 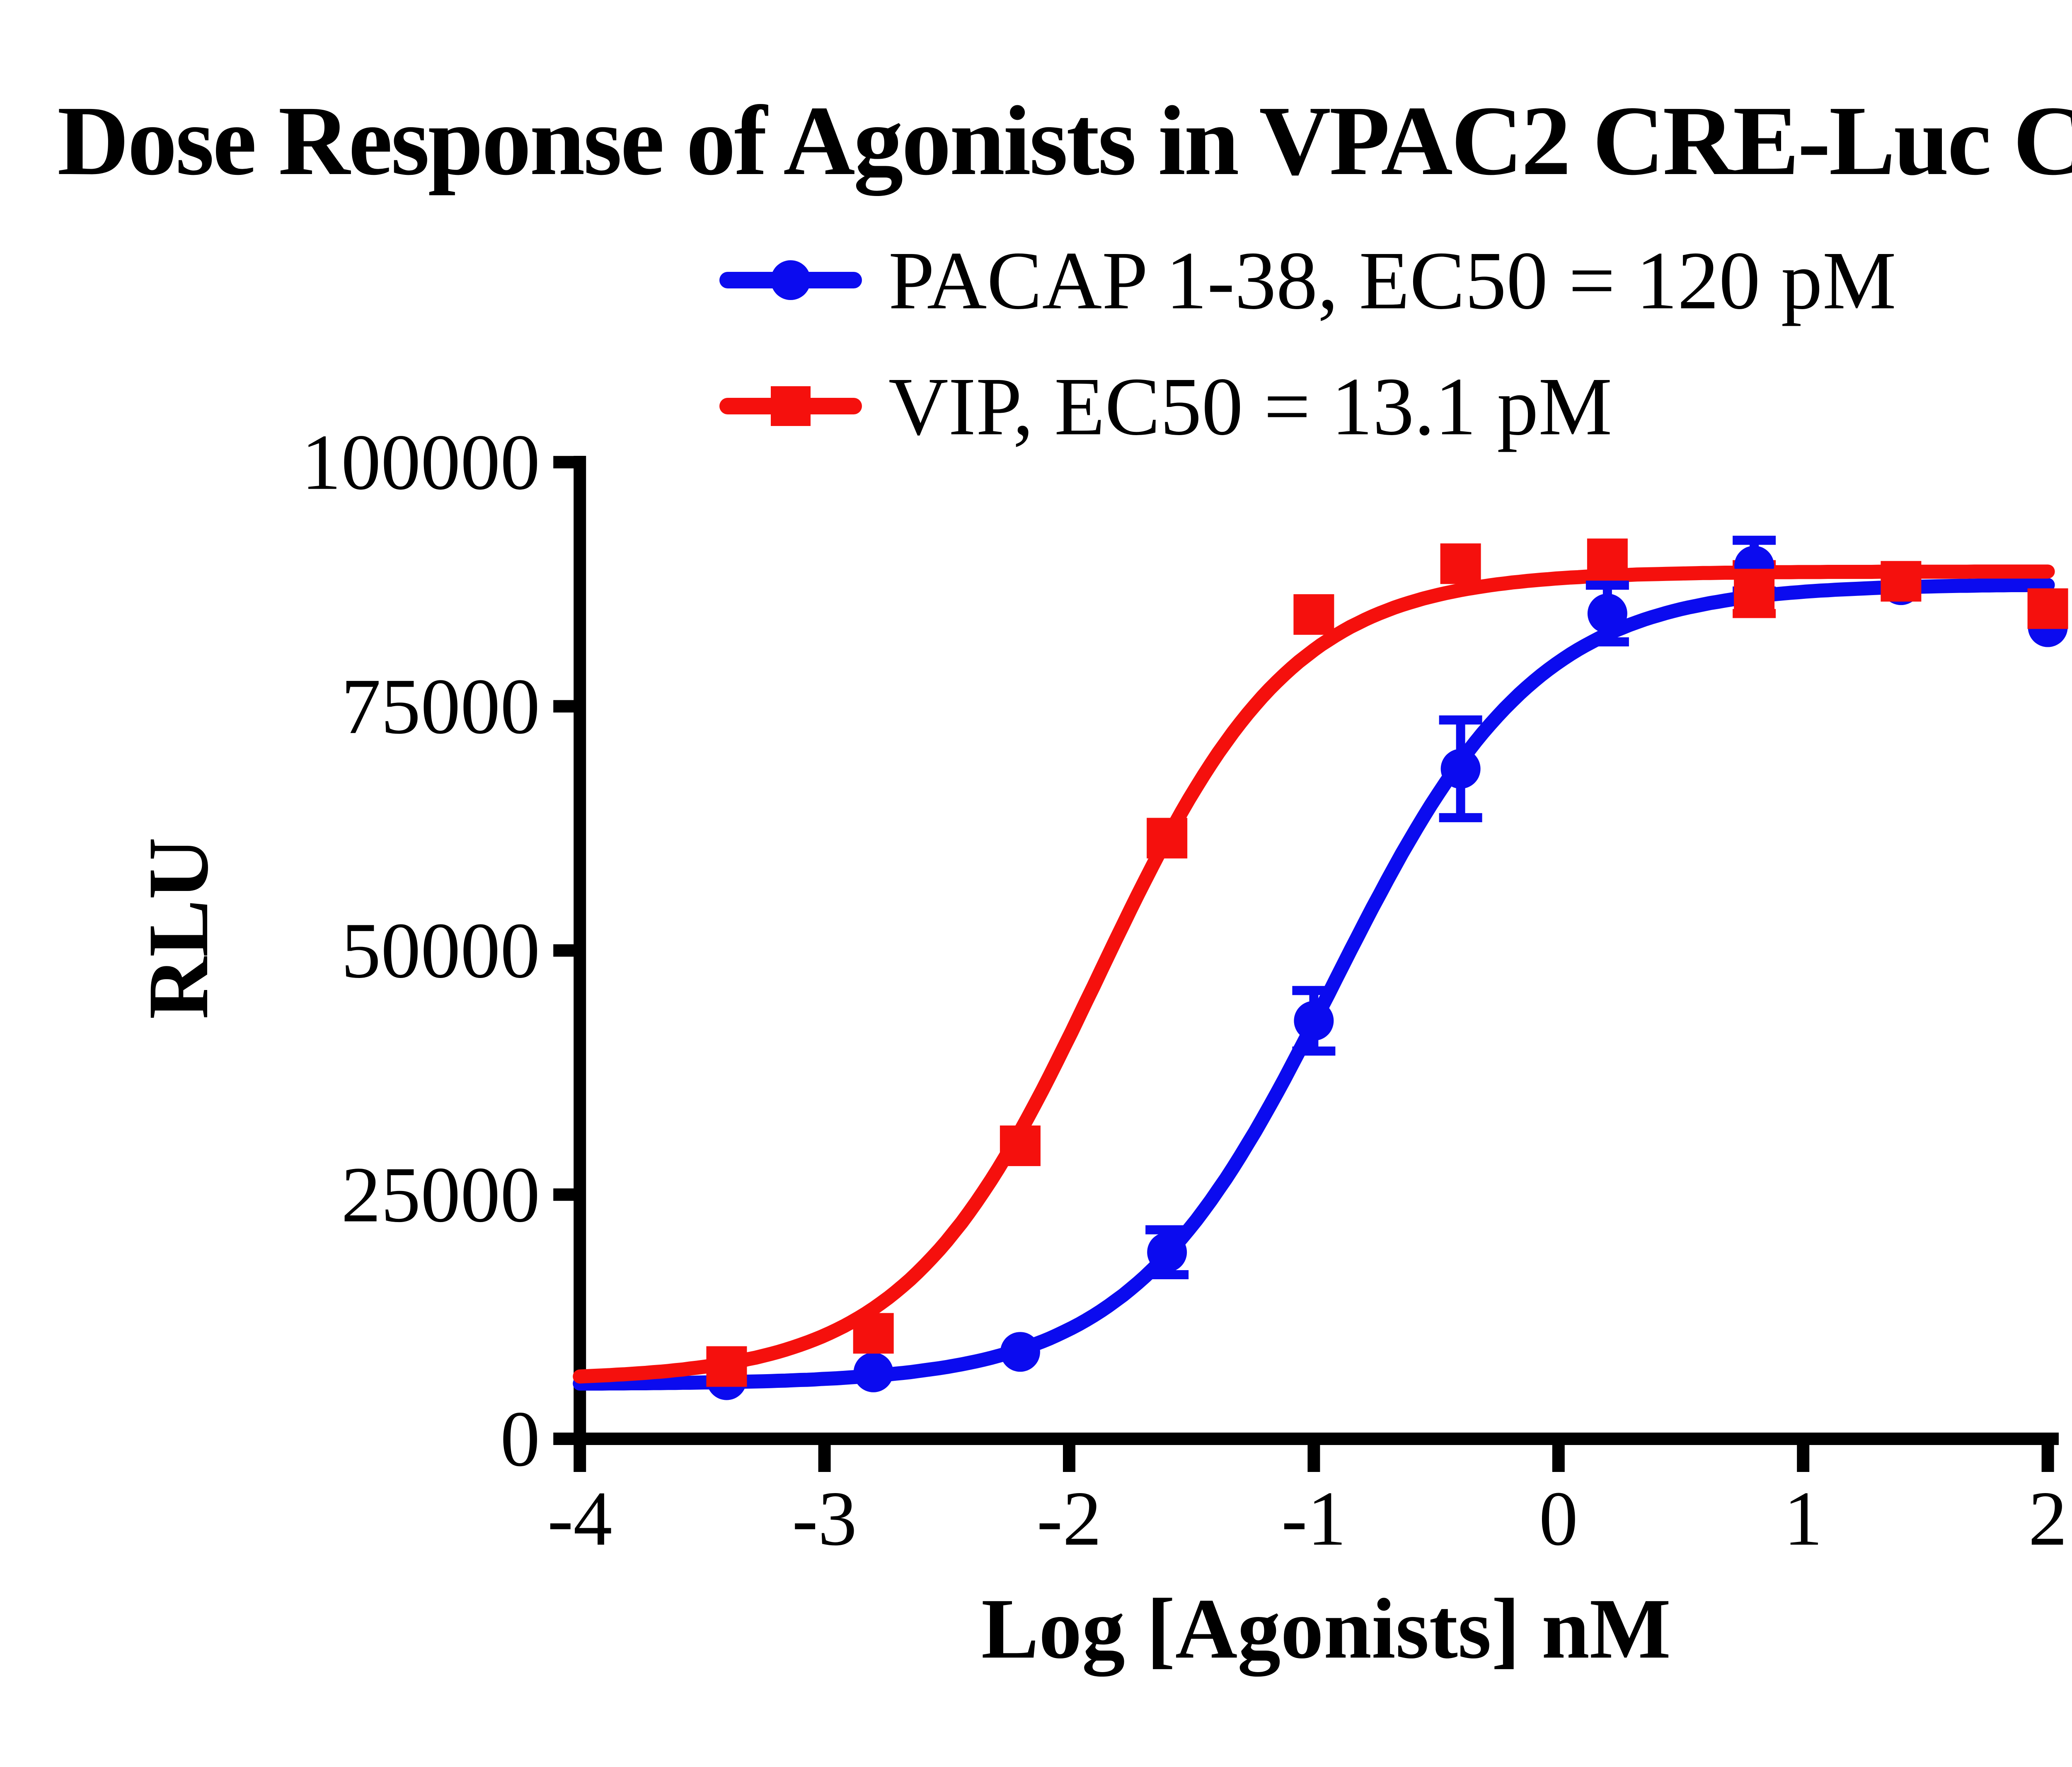 What do you see at coordinates (1558, 1519) in the screenshot?
I see `x-tick-label: 0` at bounding box center [1558, 1519].